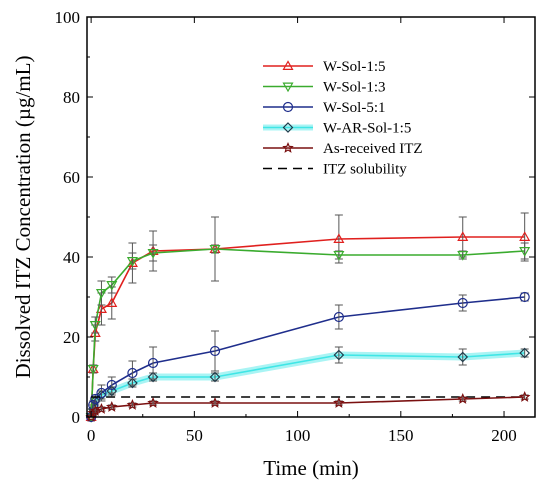  I want to click on x-tick-label: 200, so click(504, 435).